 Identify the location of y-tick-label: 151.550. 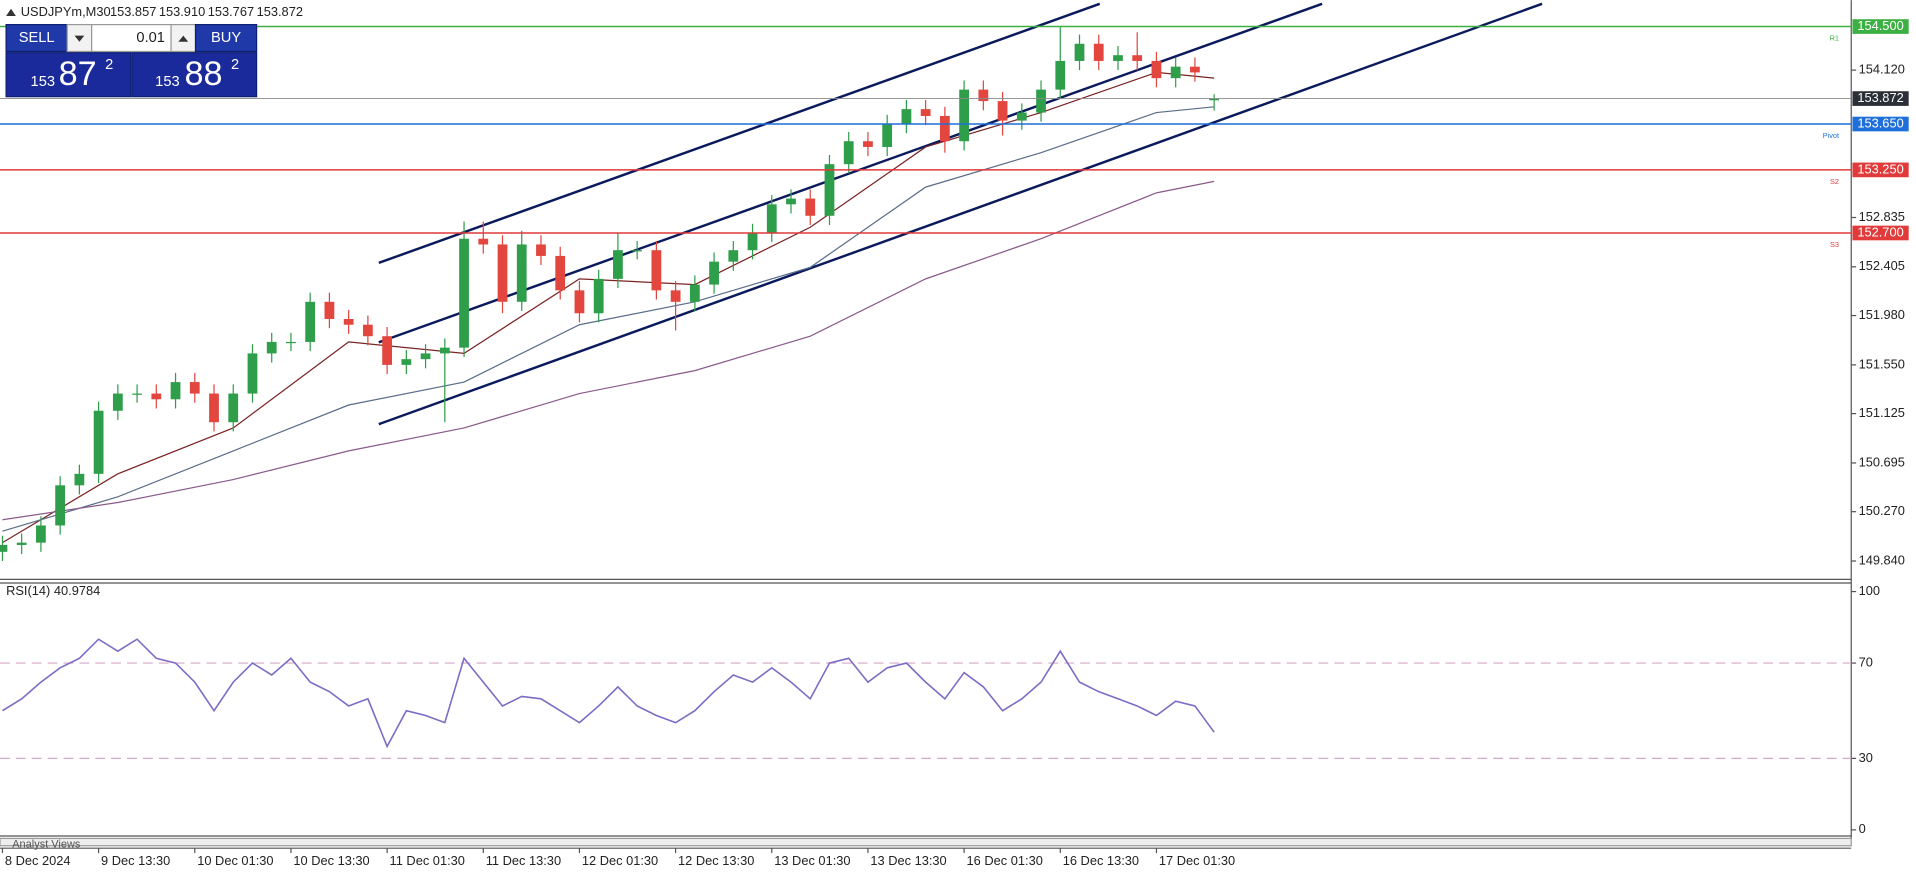
(1882, 363).